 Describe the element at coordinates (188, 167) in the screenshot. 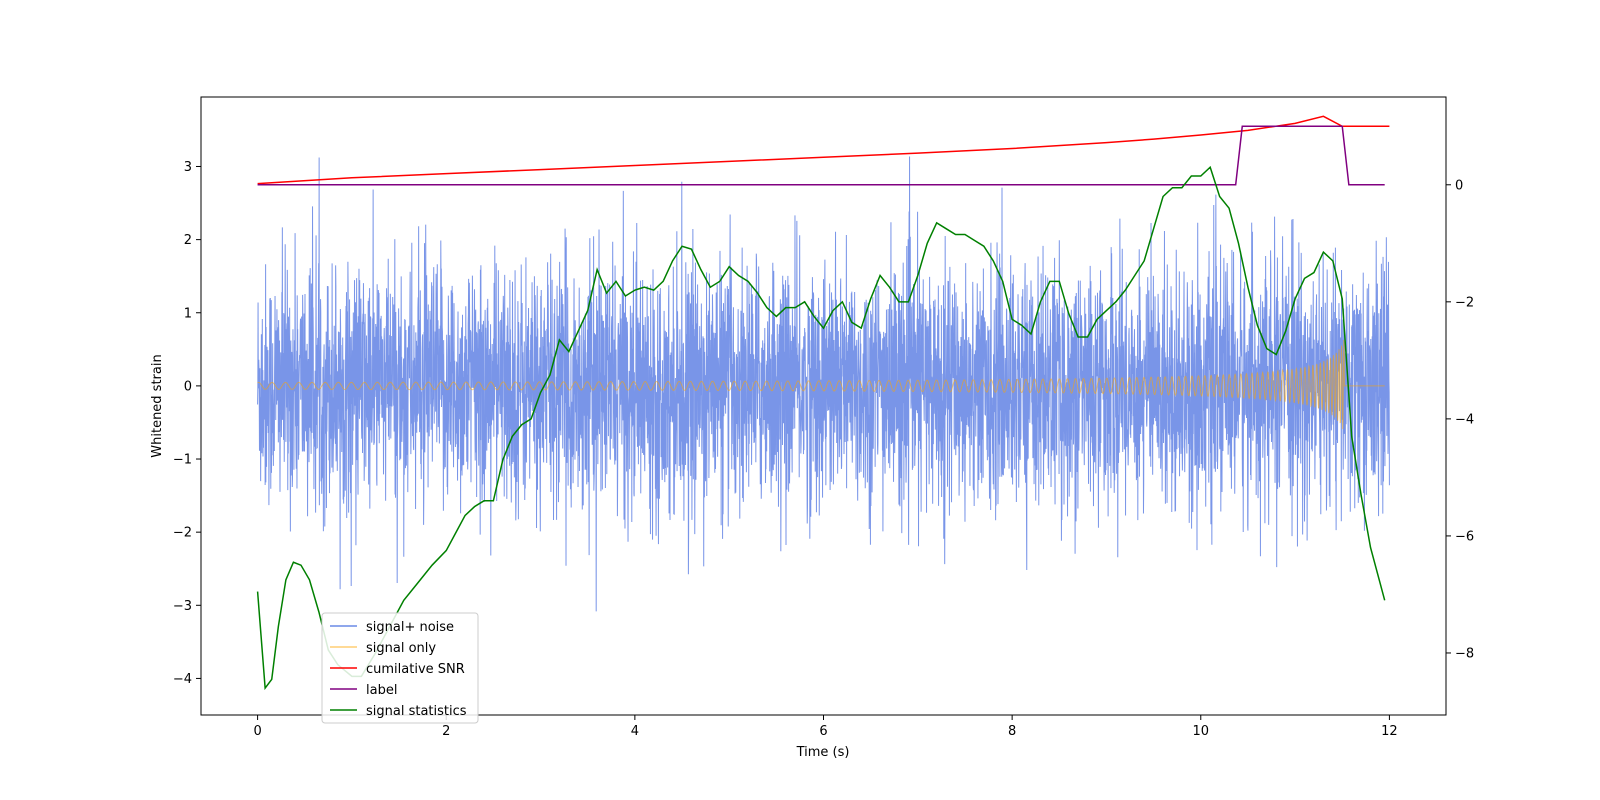

I see `y-tick-label: 3` at that location.